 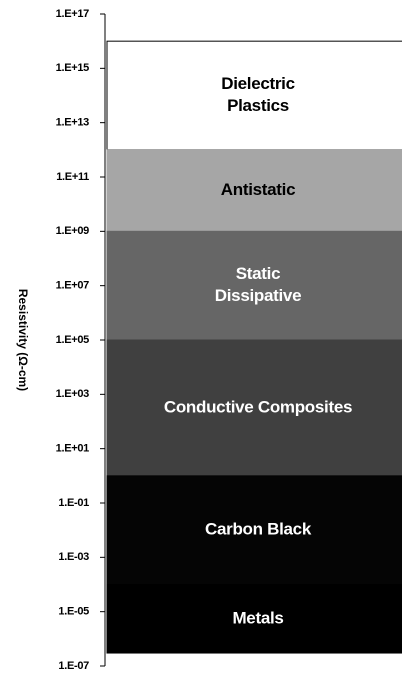 I want to click on y-tick-label: 1.E+09, so click(x=73, y=231).